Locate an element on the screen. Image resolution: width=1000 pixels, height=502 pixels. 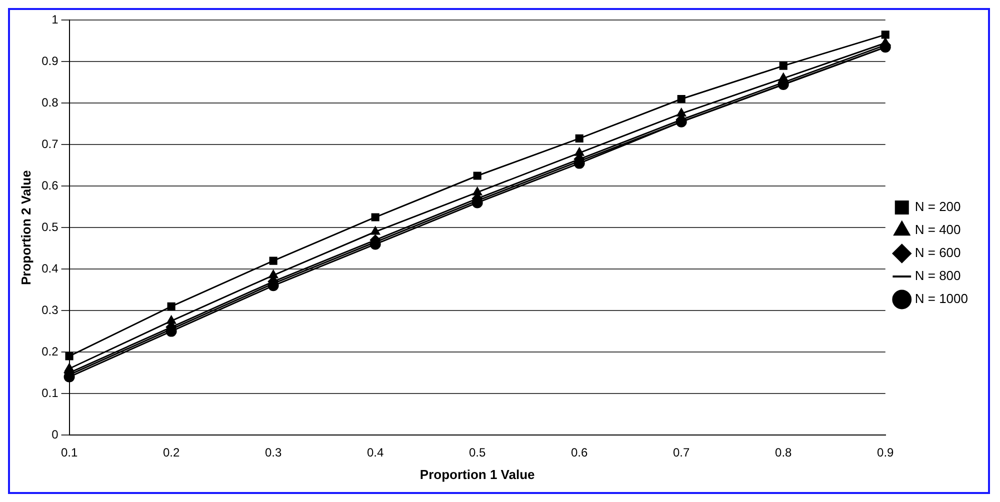
y-tick-label: 0.7 is located at coordinates (50, 143).